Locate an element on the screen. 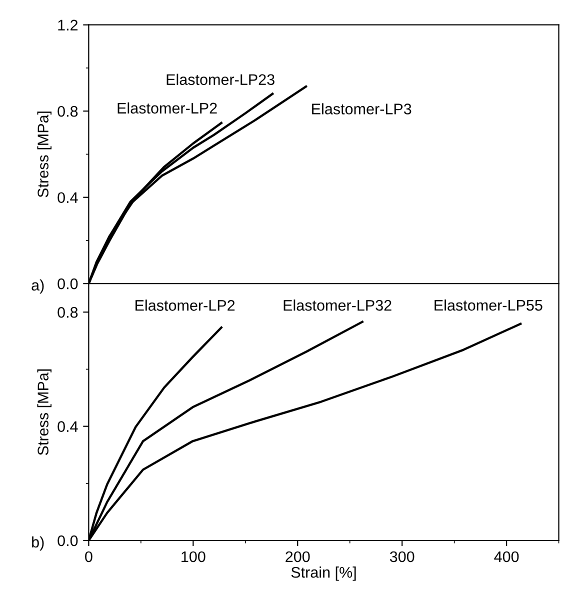  x-tick-label: 400 is located at coordinates (506, 556).